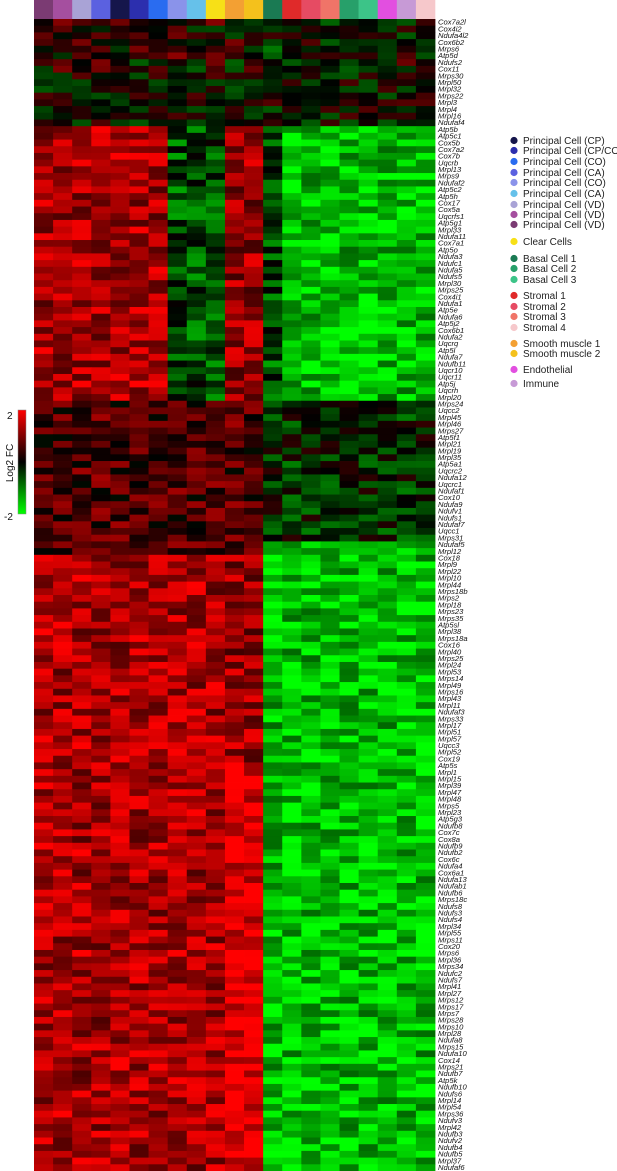 Image resolution: width=617 pixels, height=1171 pixels. What do you see at coordinates (448, 69) in the screenshot?
I see `gene-label: Cox11` at bounding box center [448, 69].